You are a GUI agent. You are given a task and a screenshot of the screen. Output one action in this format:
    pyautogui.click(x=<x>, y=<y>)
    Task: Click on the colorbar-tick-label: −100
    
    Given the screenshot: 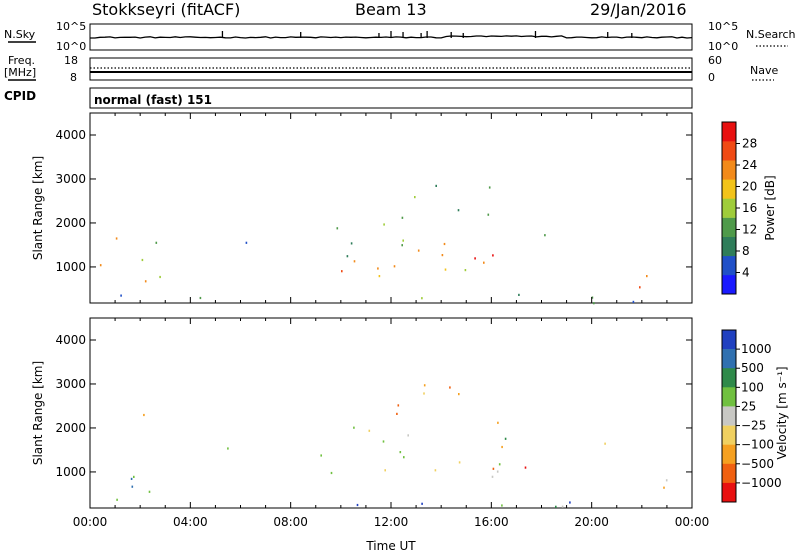 What is the action you would take?
    pyautogui.click(x=757, y=445)
    